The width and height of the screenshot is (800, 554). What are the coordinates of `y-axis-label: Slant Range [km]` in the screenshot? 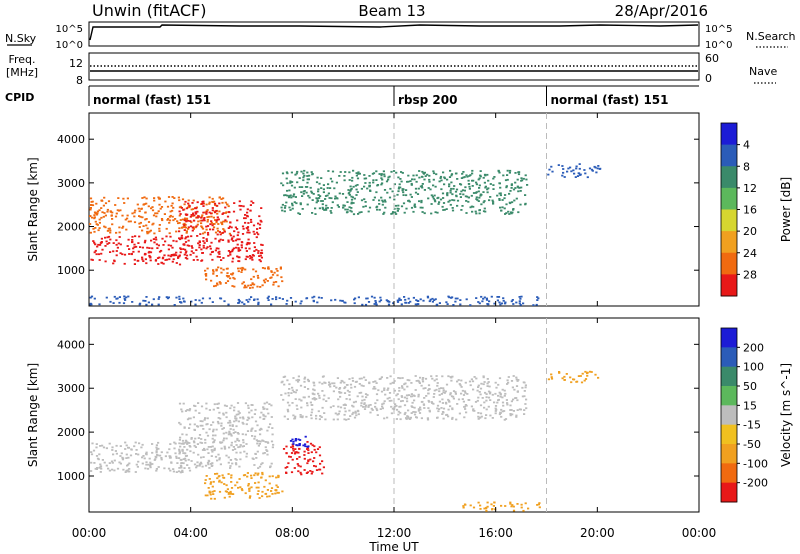 It's located at (33, 415).